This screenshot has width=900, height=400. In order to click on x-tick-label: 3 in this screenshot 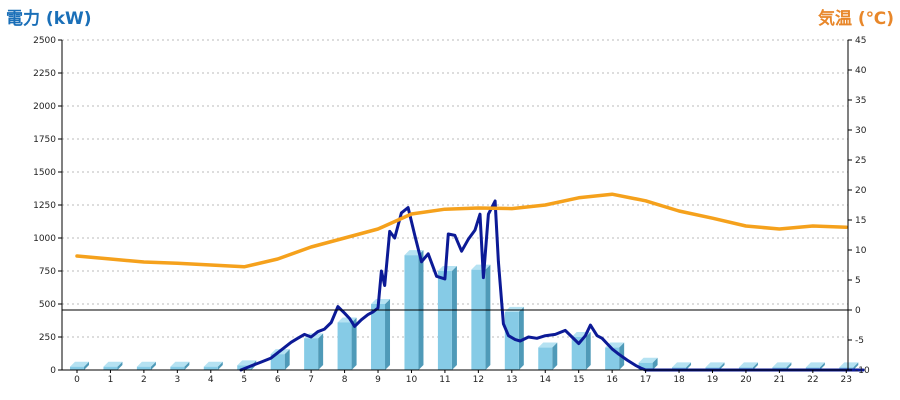, I will do `click(177, 380)`.